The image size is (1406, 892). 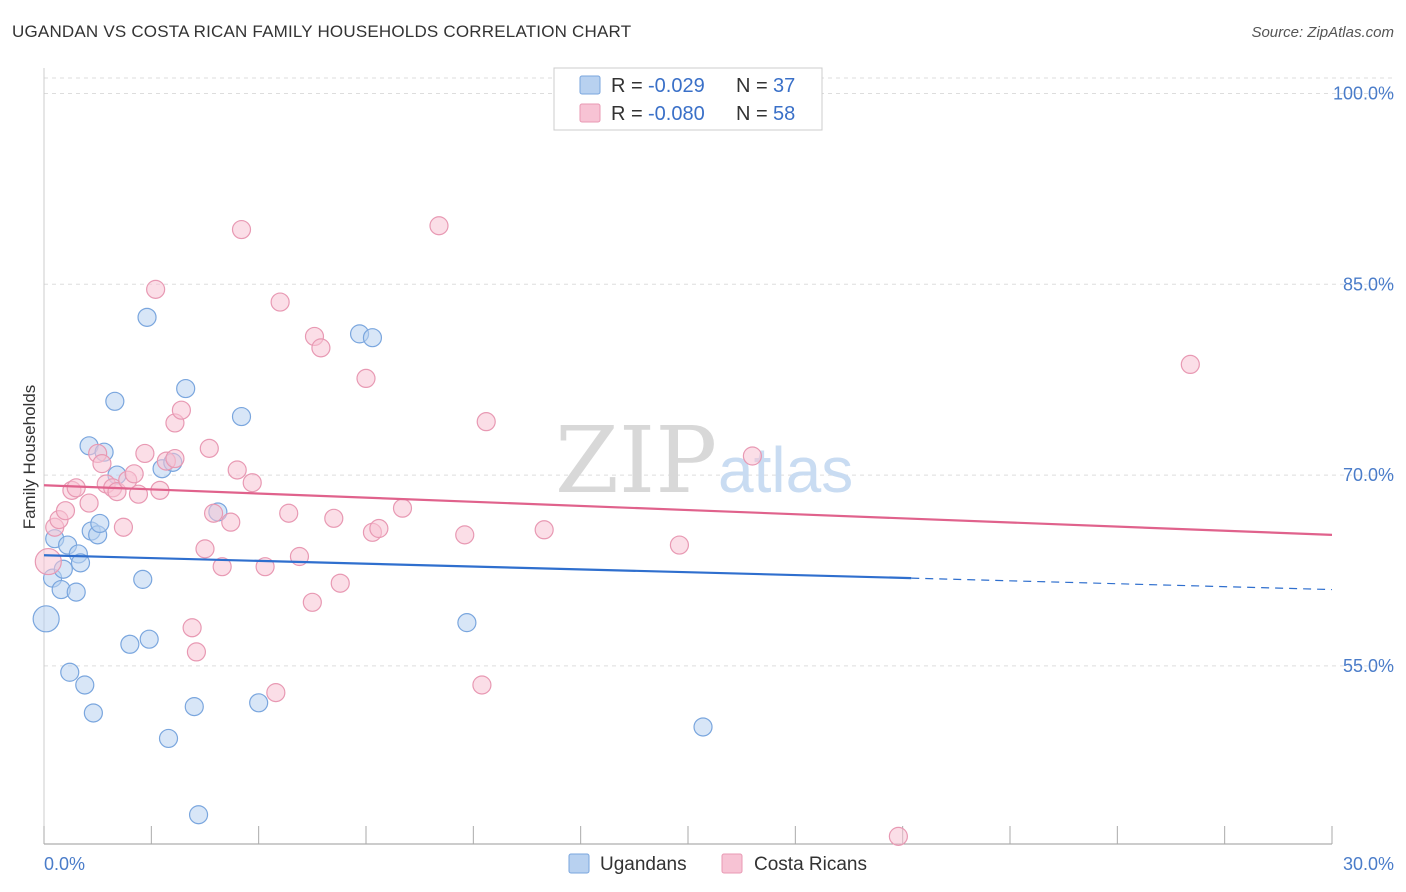 I want to click on legend-n-value-2: 58, so click(x=784, y=114).